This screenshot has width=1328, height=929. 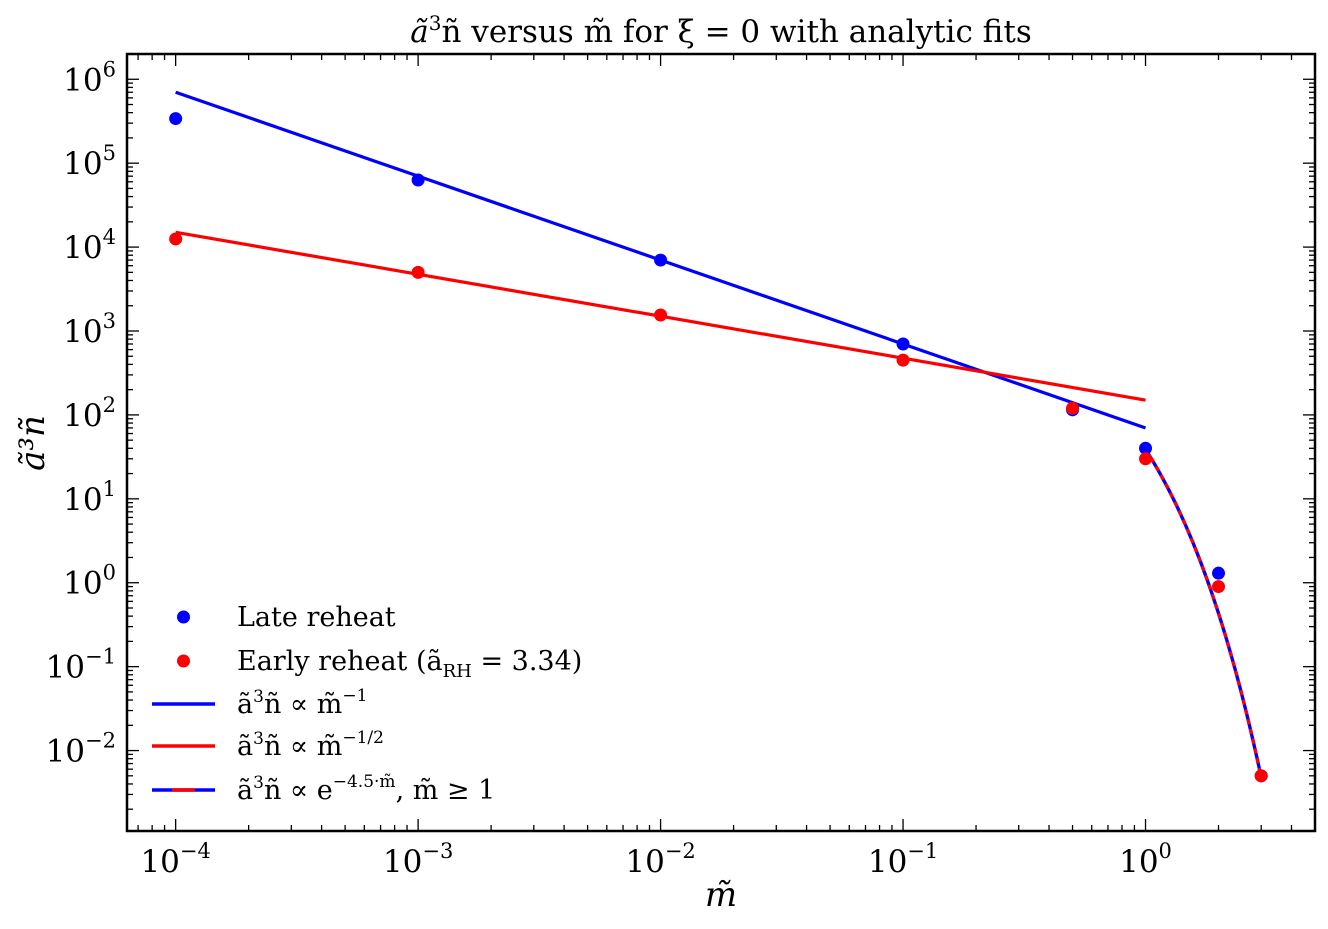 What do you see at coordinates (316, 617) in the screenshot?
I see `legend-label: Late reheat` at bounding box center [316, 617].